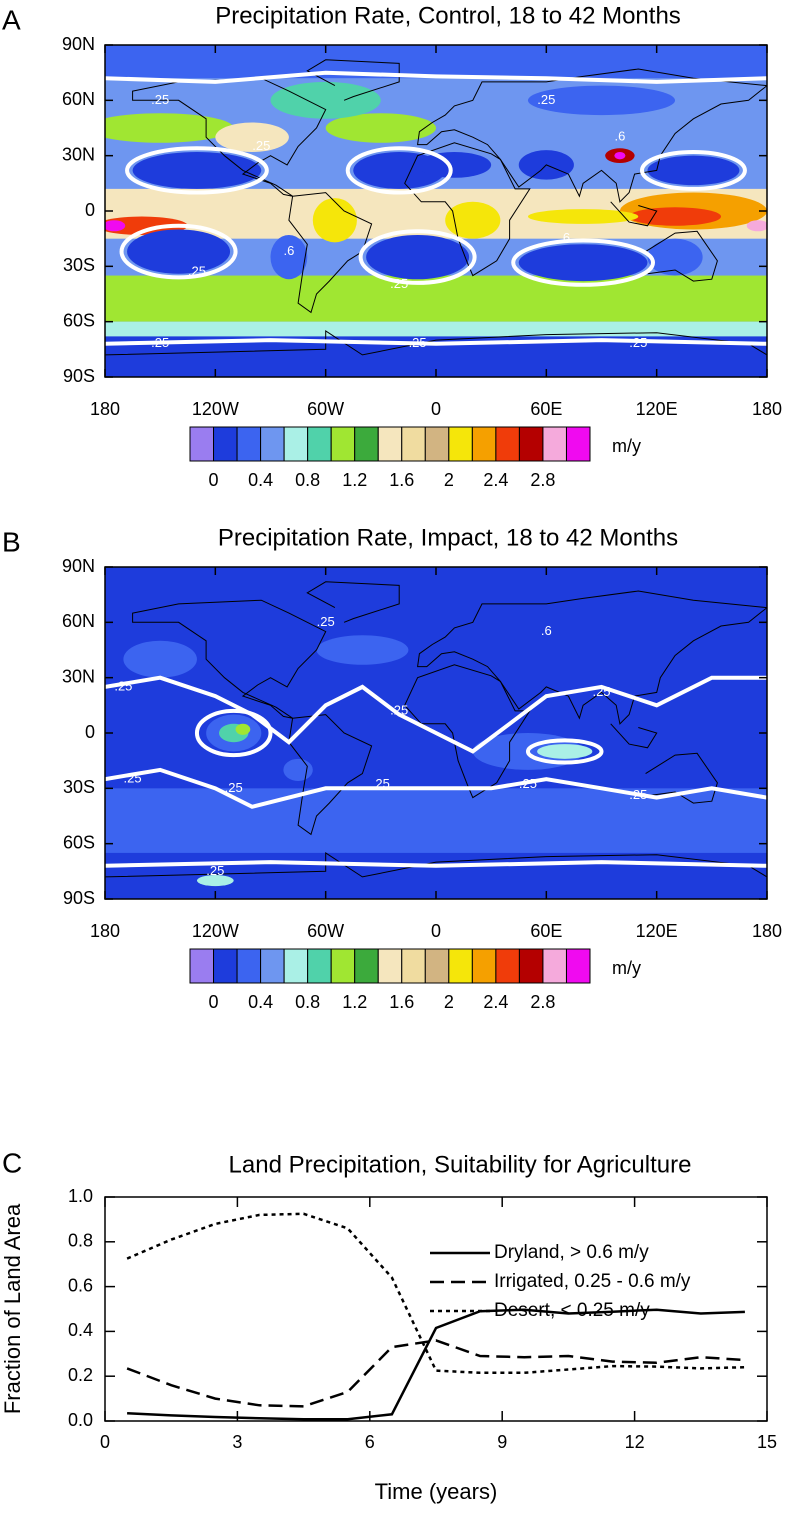 This screenshot has height=1517, width=796. What do you see at coordinates (78, 154) in the screenshot?
I see `y-tick-label: 30N` at bounding box center [78, 154].